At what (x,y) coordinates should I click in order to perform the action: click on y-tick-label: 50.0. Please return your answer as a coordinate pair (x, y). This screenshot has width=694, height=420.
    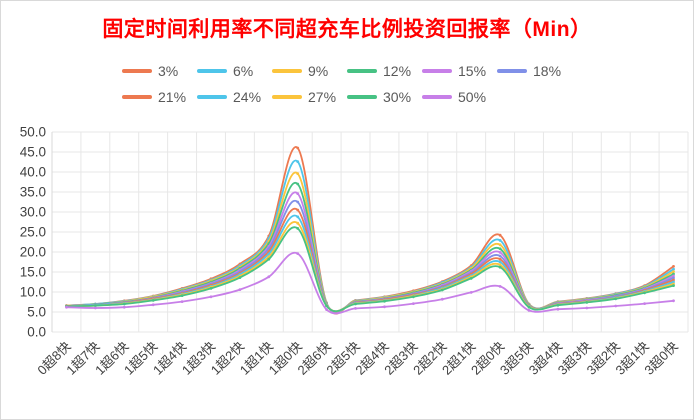
    Looking at the image, I should click on (33, 132).